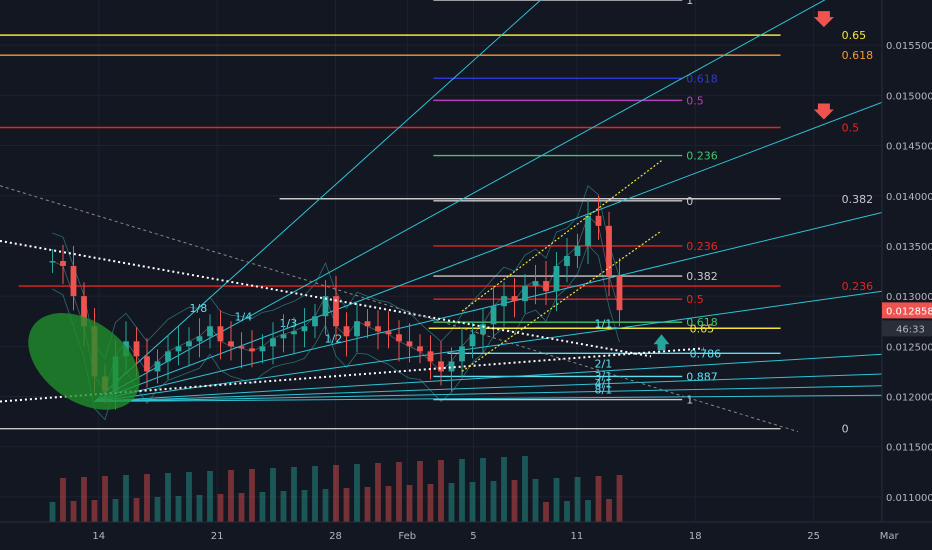 Image resolution: width=932 pixels, height=550 pixels. I want to click on channel-top, so click(561, 236).